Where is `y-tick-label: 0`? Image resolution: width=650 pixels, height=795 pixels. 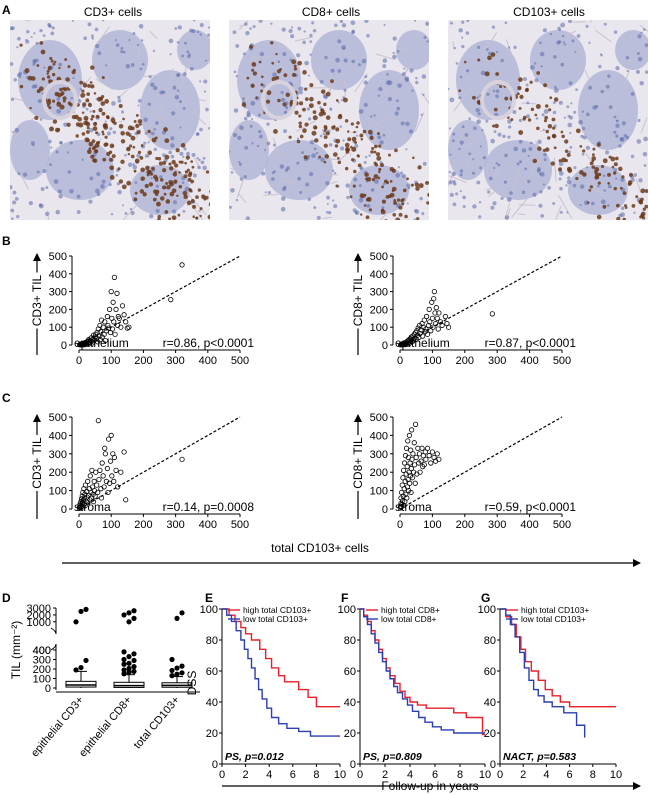 y-tick-label: 0 is located at coordinates (353, 765).